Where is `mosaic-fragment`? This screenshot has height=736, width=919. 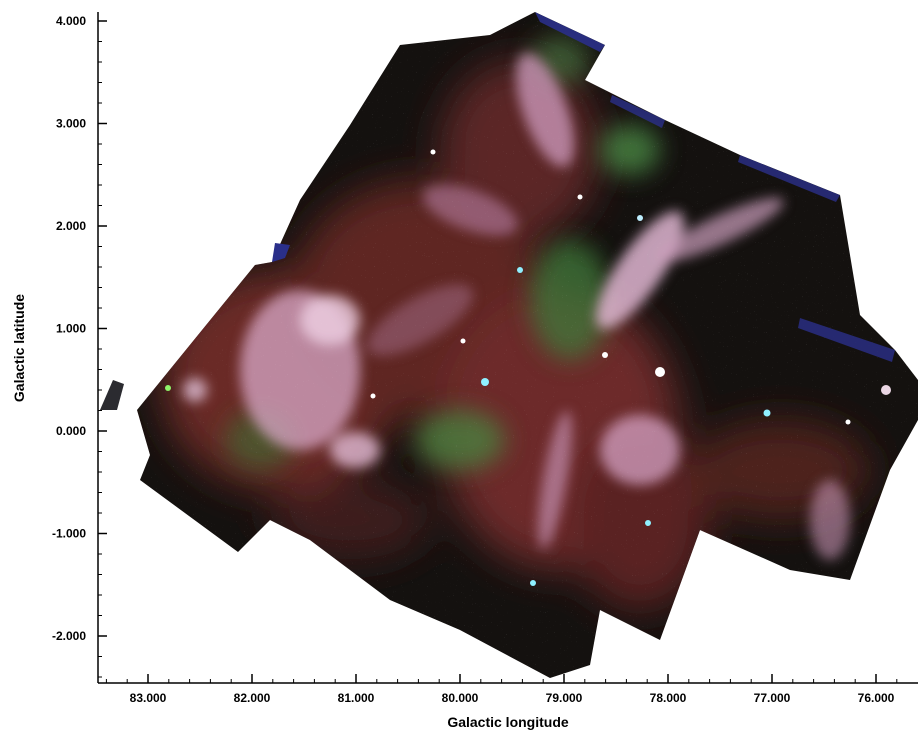 mosaic-fragment is located at coordinates (112, 395).